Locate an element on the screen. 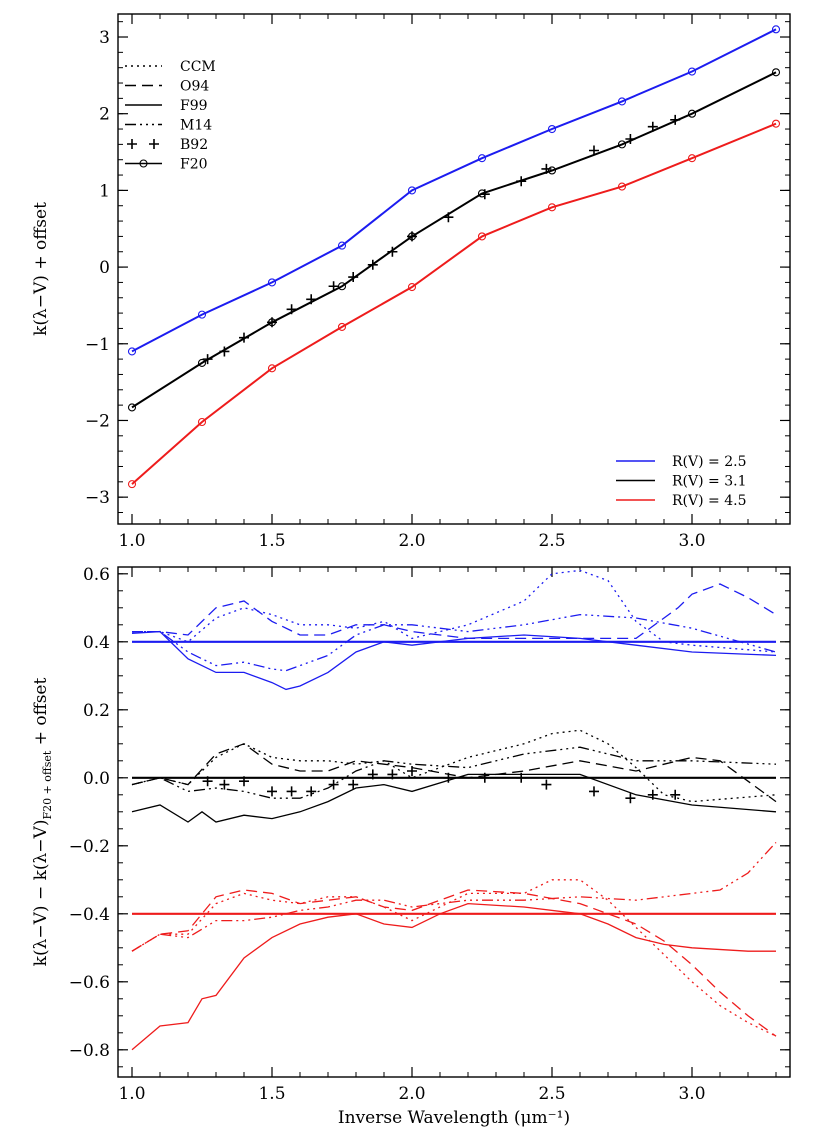 Image resolution: width=830 pixels, height=1142 pixels. legend-b92: B92 is located at coordinates (167, 145).